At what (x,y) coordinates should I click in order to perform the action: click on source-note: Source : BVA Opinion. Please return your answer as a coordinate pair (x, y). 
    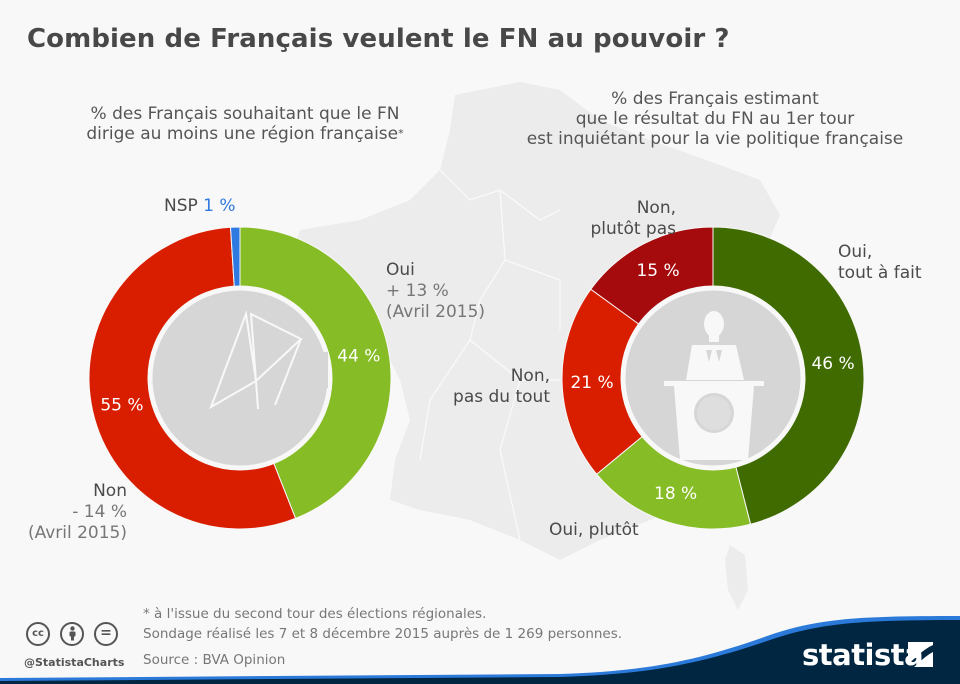
    Looking at the image, I should click on (214, 660).